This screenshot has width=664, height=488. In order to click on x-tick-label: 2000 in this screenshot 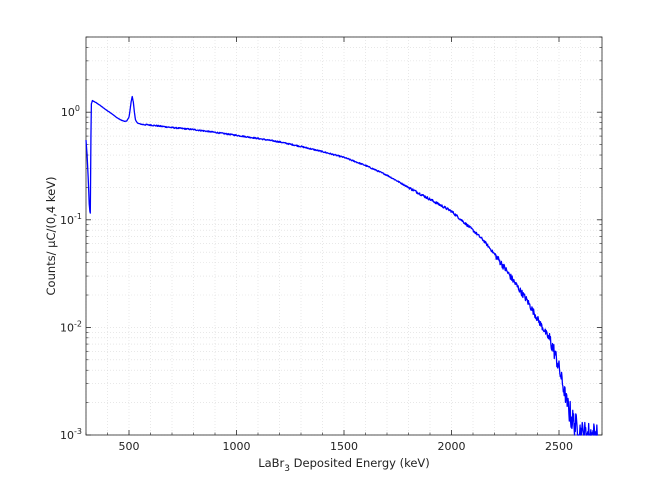, I will do `click(452, 446)`.